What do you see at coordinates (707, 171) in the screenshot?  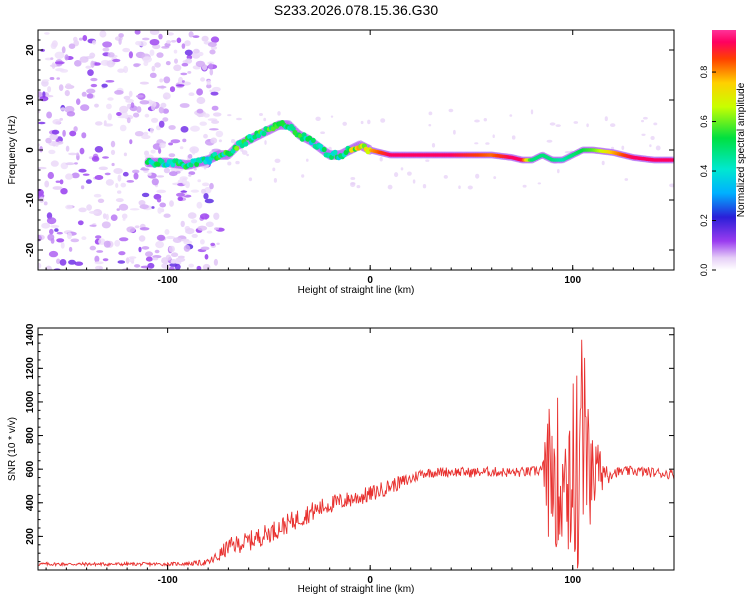 I see `colorbar-ticks: 0.0 0.2 0.4 0.6 0.8` at bounding box center [707, 171].